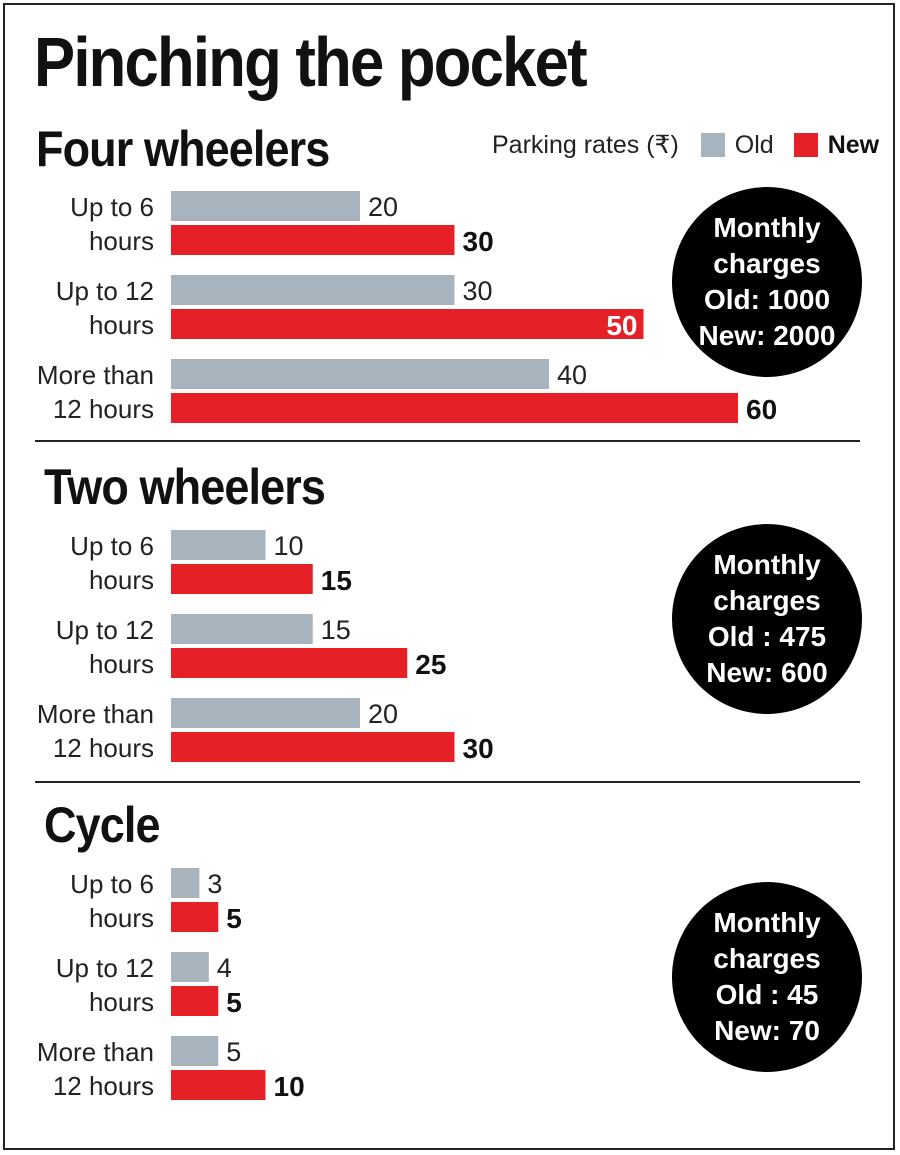 The height and width of the screenshot is (1155, 900). Describe the element at coordinates (336, 630) in the screenshot. I see `old-rate-value: 15` at that location.